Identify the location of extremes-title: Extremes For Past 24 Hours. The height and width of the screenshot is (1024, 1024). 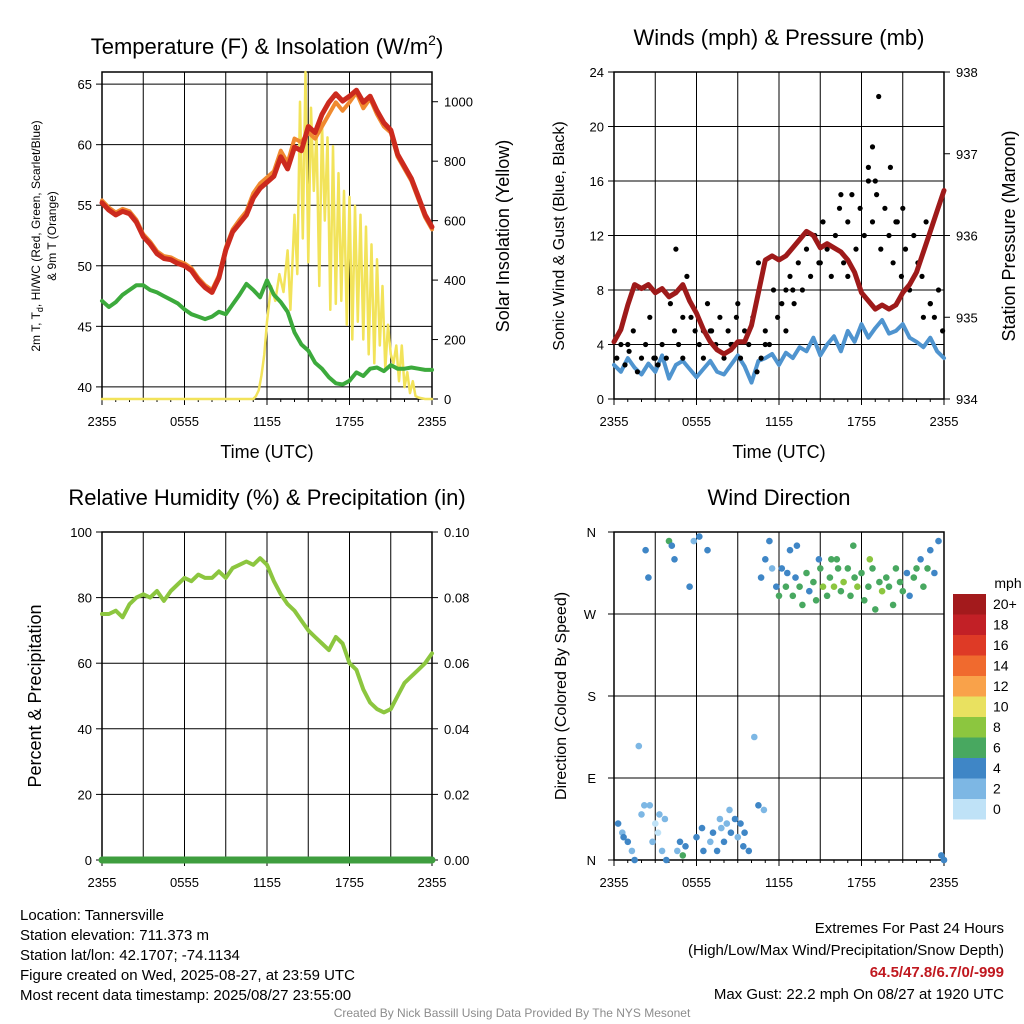
(909, 928).